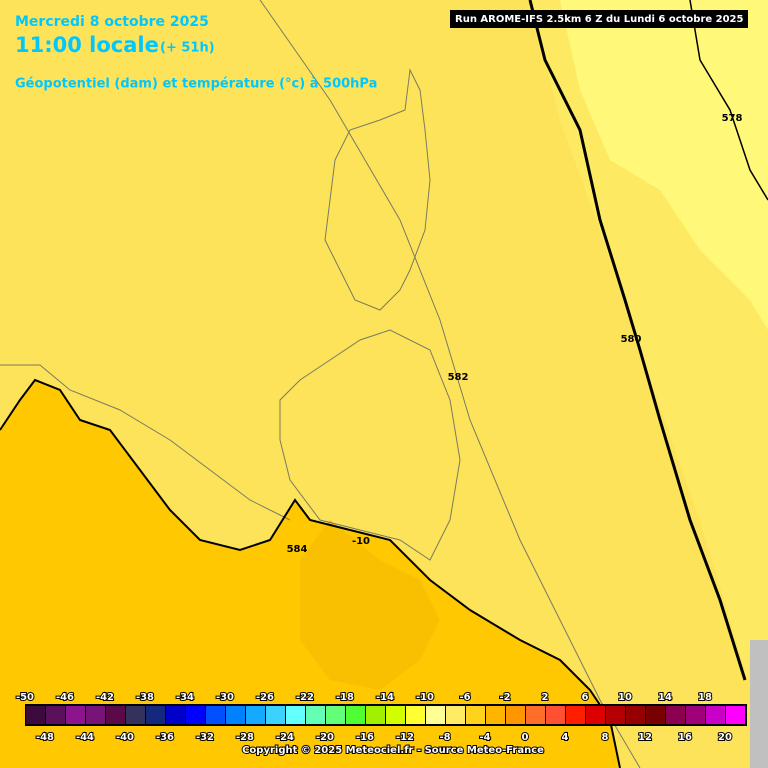 This screenshot has width=768, height=768. Describe the element at coordinates (45, 737) in the screenshot. I see `legend-label: -48` at that location.